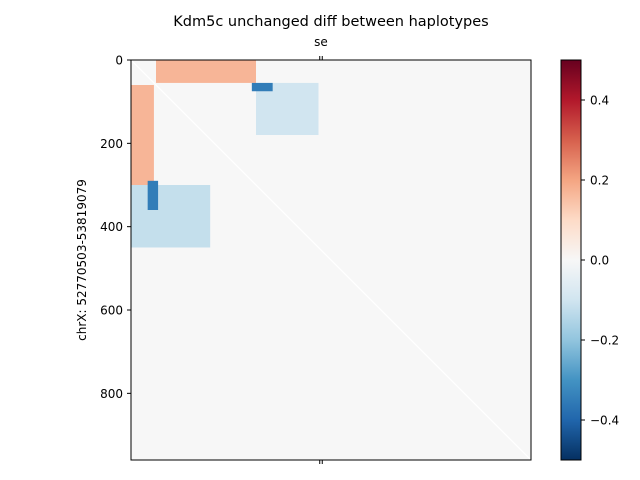 This screenshot has width=640, height=480. Describe the element at coordinates (111, 394) in the screenshot. I see `y-tick-label: 800` at that location.